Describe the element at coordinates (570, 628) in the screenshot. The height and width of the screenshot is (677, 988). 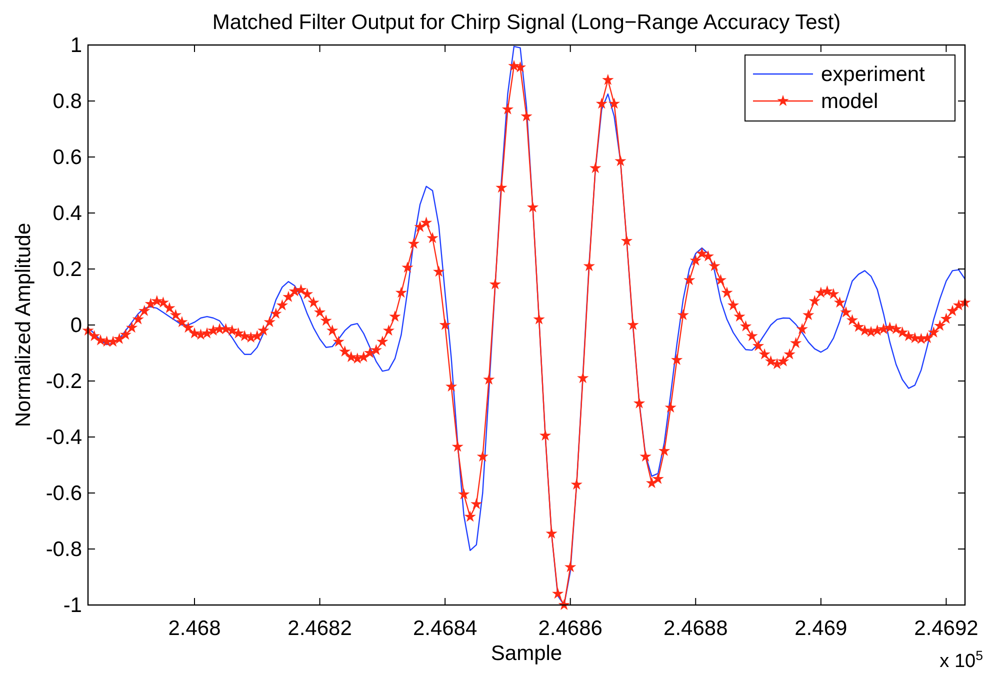
I see `x-tick-label: 2.4686` at that location.